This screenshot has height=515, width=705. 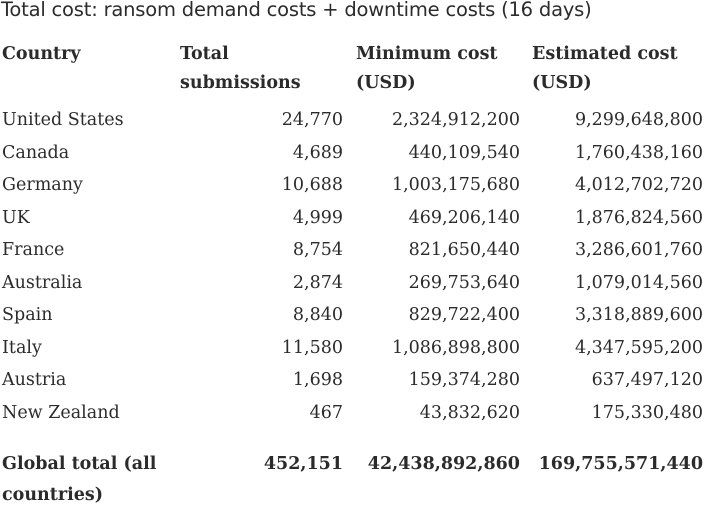 I want to click on minimum-cost-cell: 829,722,400, so click(x=464, y=315).